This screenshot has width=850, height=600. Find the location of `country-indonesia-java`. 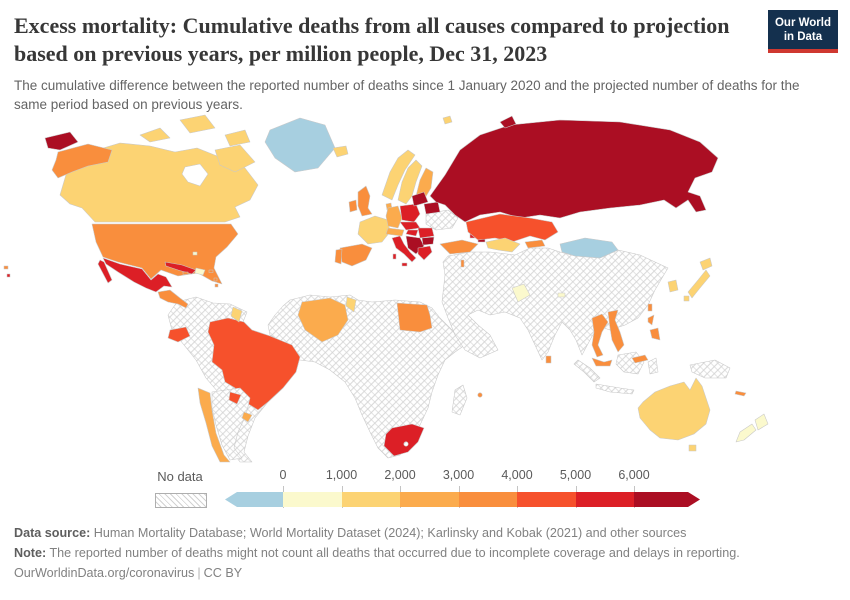

country-indonesia-java is located at coordinates (615, 389).